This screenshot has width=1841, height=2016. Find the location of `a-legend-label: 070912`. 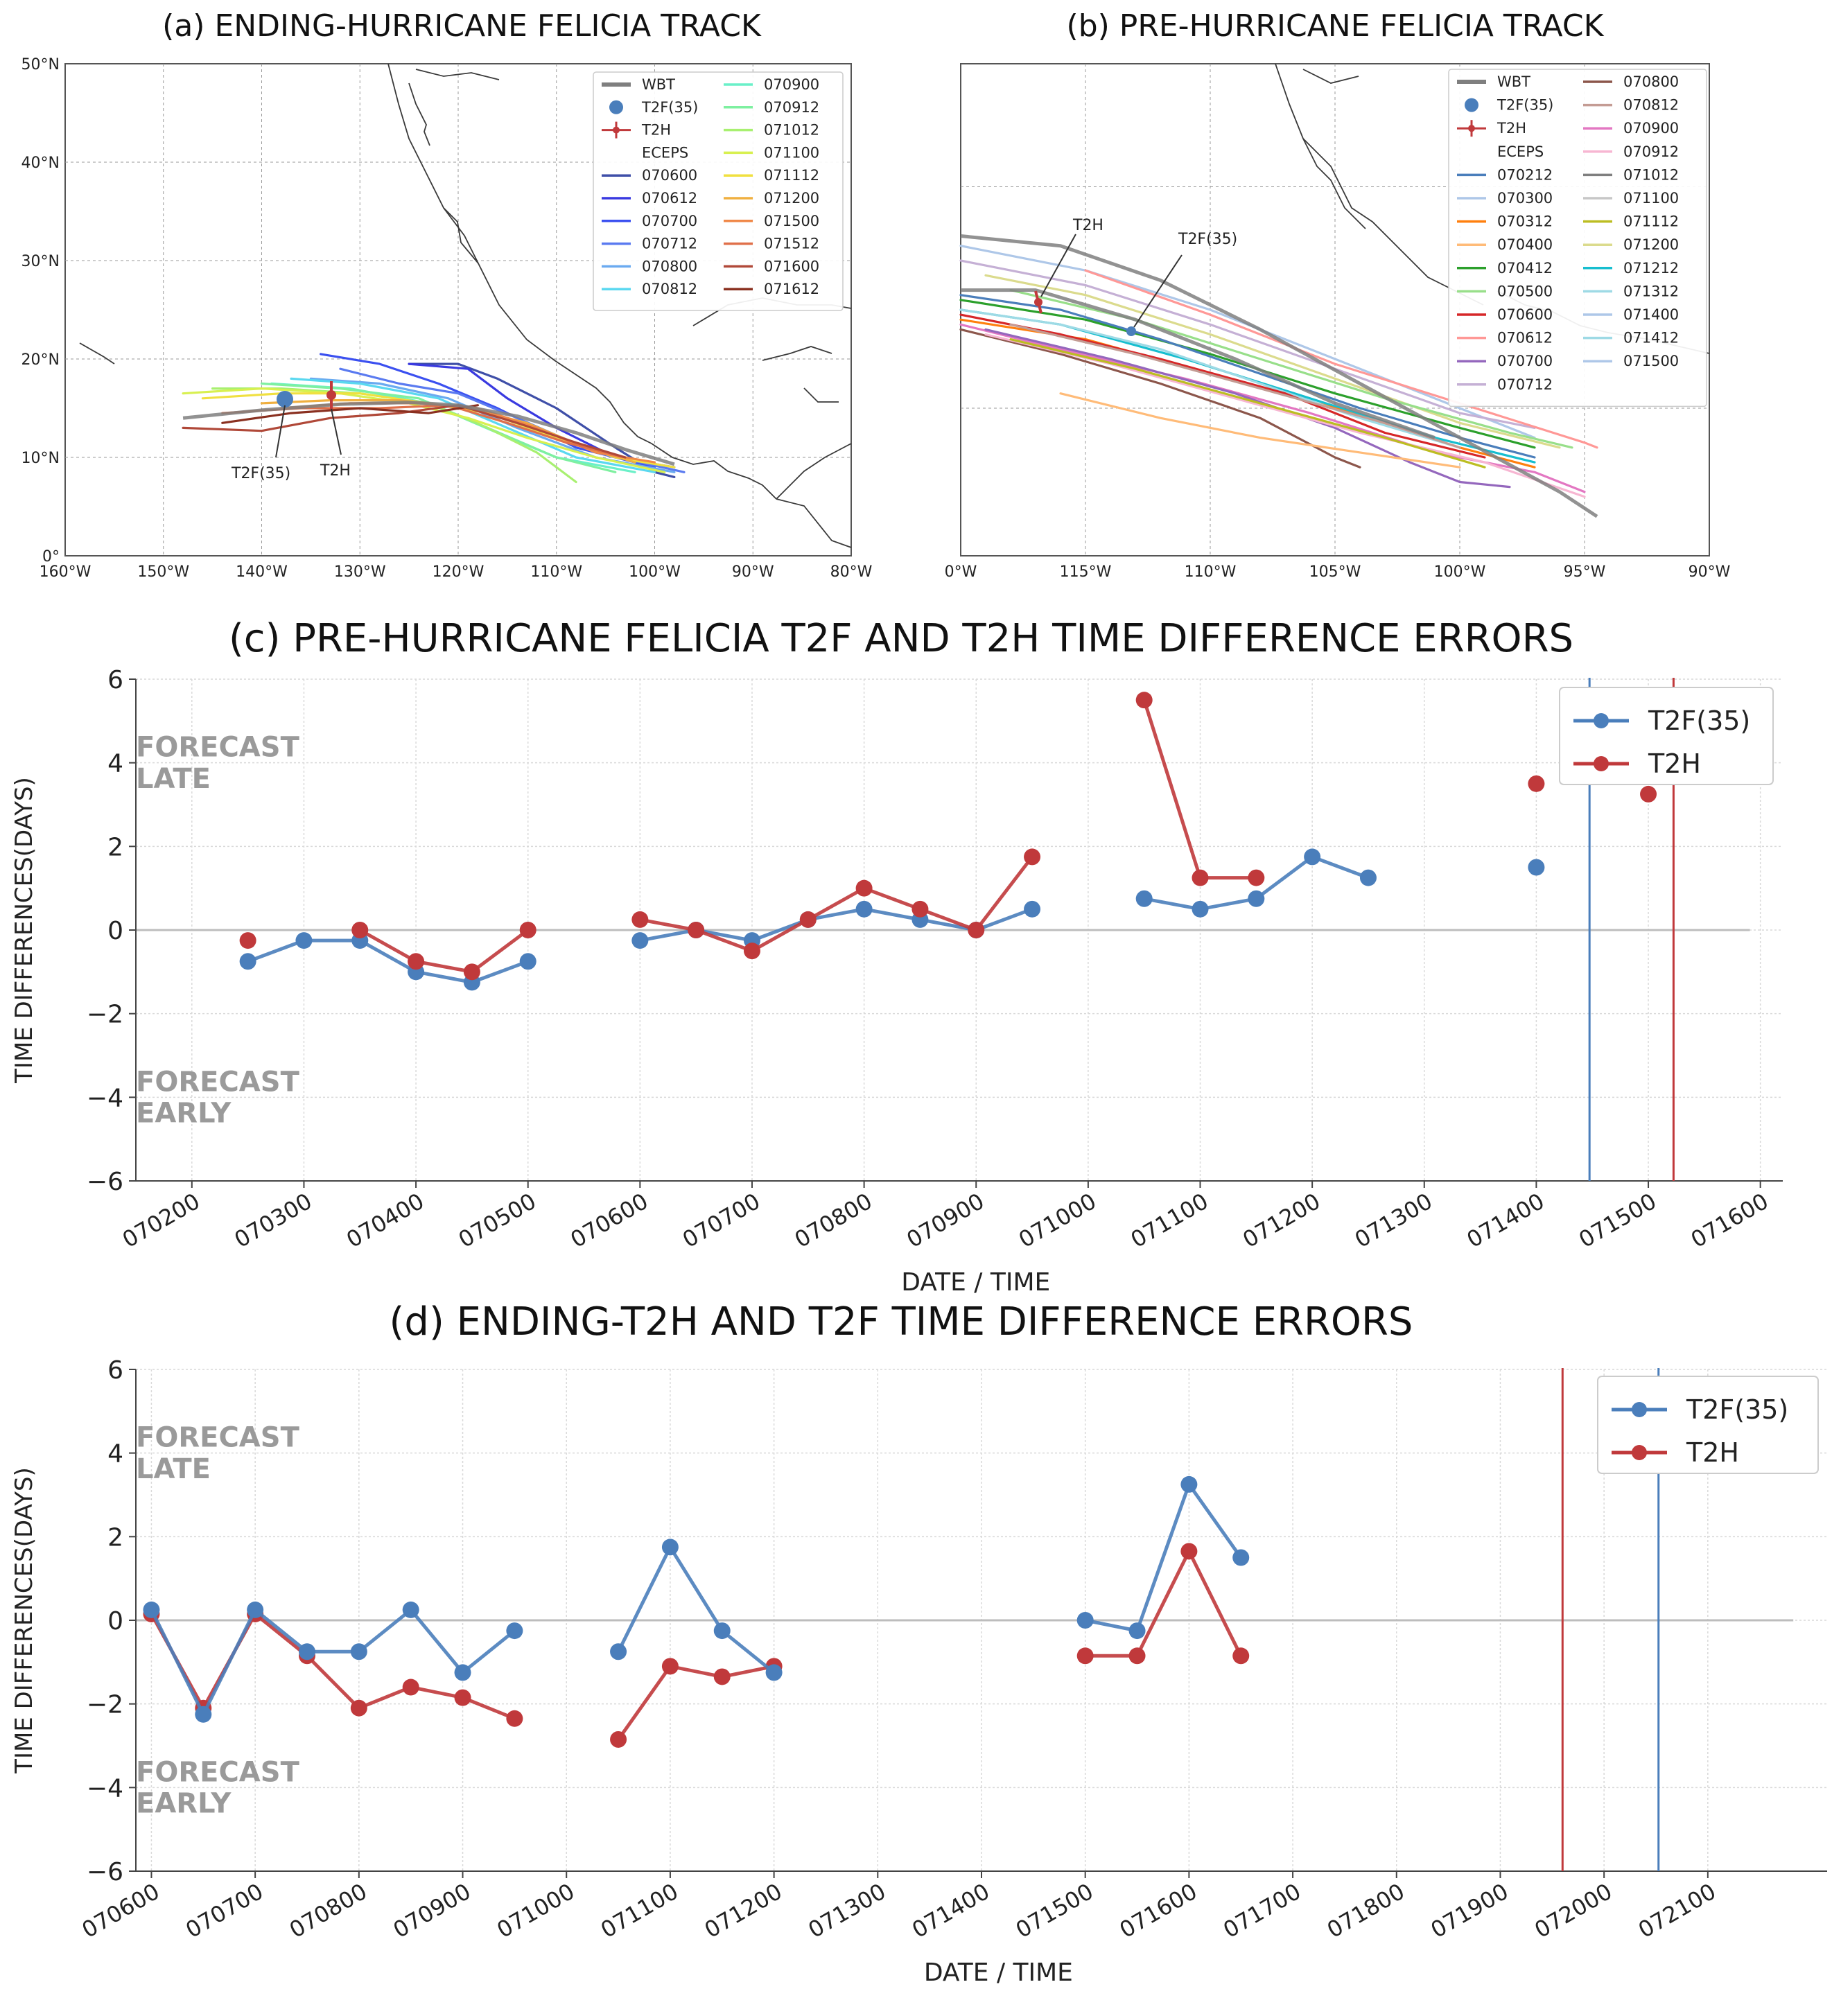

a-legend-label: 070912 is located at coordinates (791, 108).